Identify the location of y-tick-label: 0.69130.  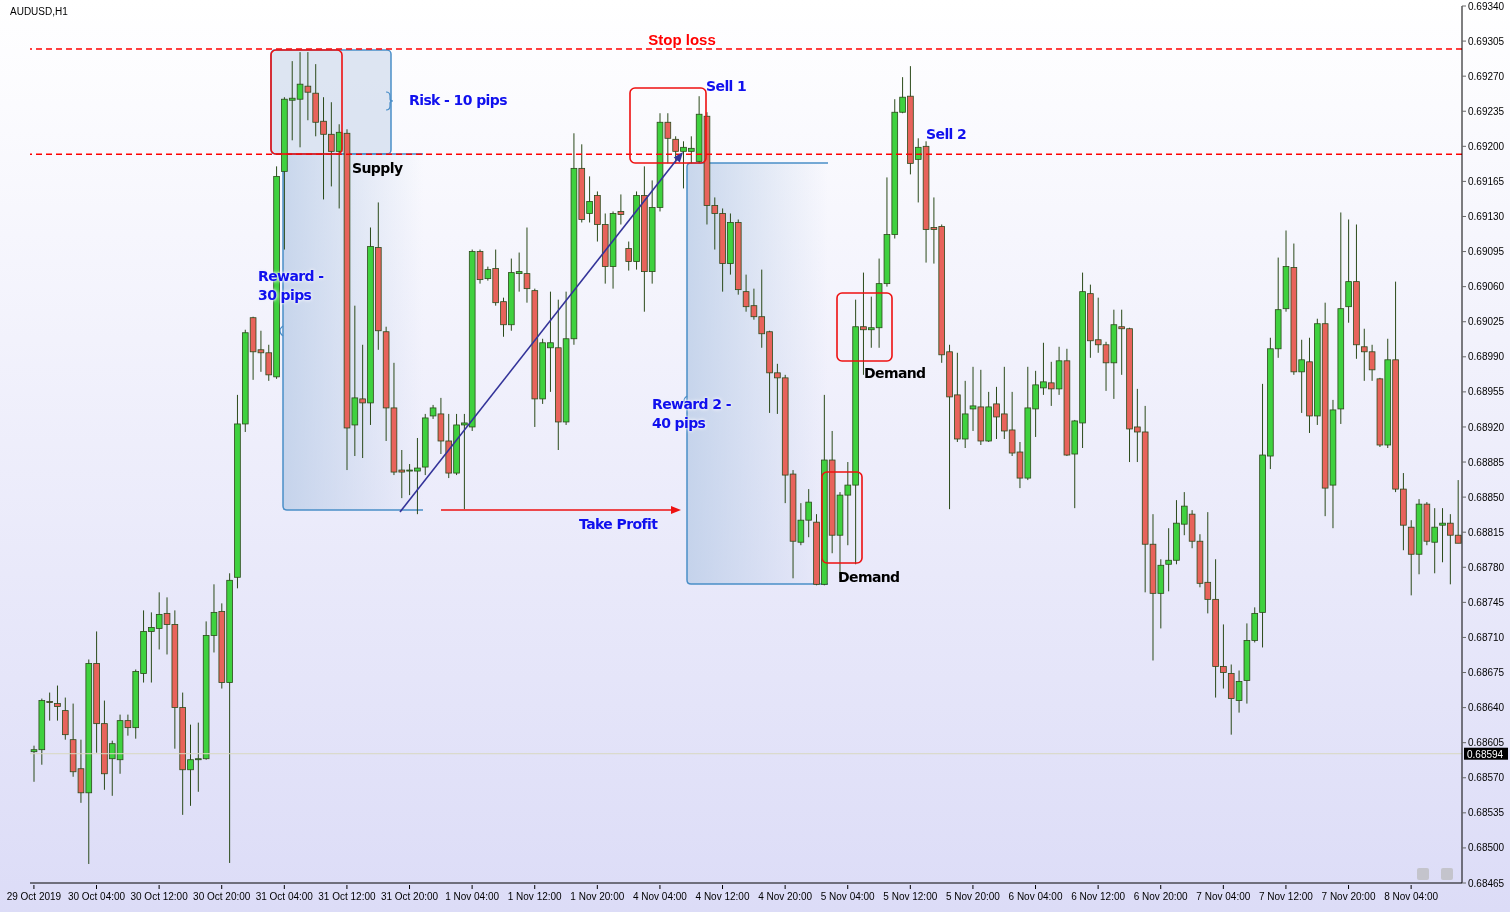
(1486, 217).